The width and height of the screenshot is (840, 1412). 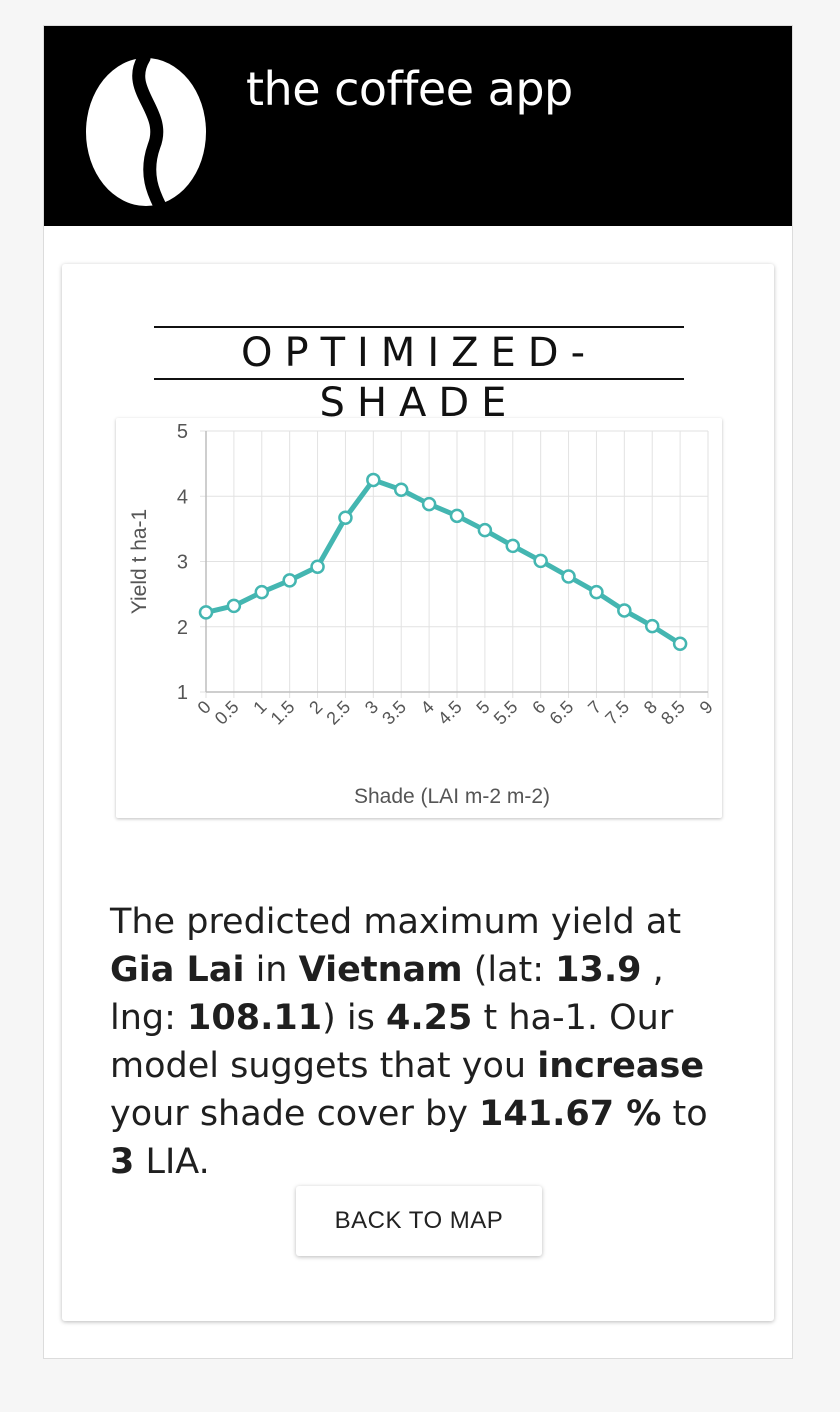 I want to click on y-tick-label: 4, so click(x=182, y=497).